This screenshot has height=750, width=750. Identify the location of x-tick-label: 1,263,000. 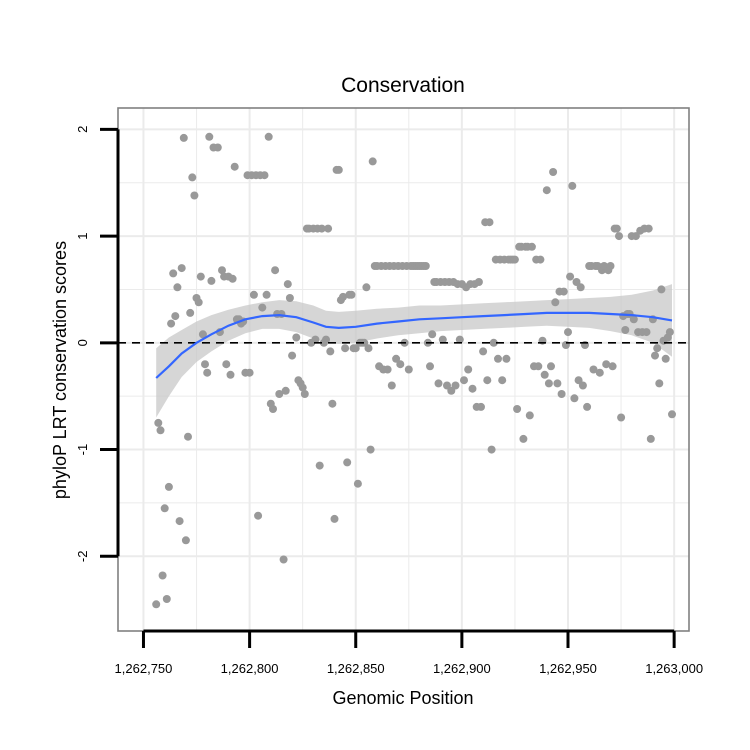
(674, 668).